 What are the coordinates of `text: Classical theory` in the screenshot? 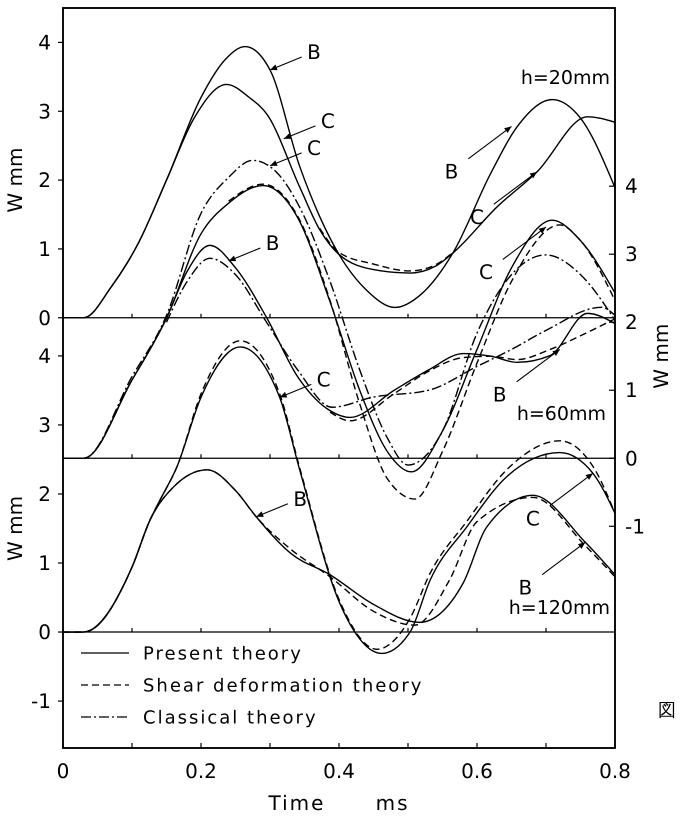 It's located at (230, 717).